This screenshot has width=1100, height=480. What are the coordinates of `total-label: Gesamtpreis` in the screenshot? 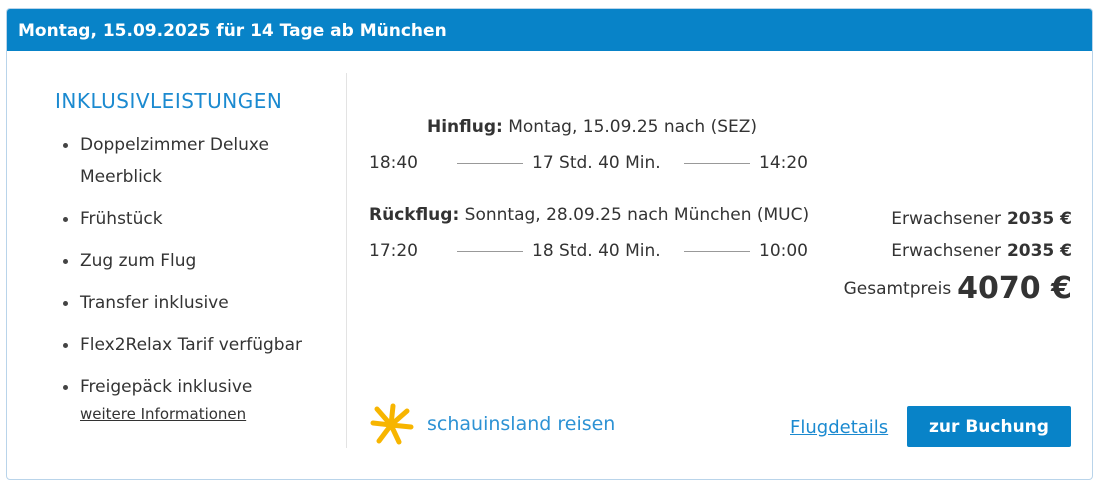 It's located at (897, 289).